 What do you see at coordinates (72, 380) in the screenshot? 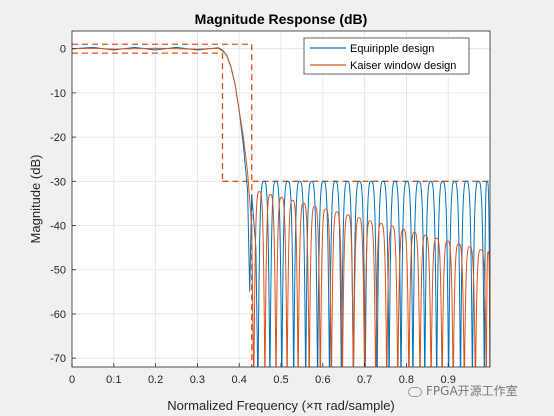
I see `x-tick-label: 0` at bounding box center [72, 380].